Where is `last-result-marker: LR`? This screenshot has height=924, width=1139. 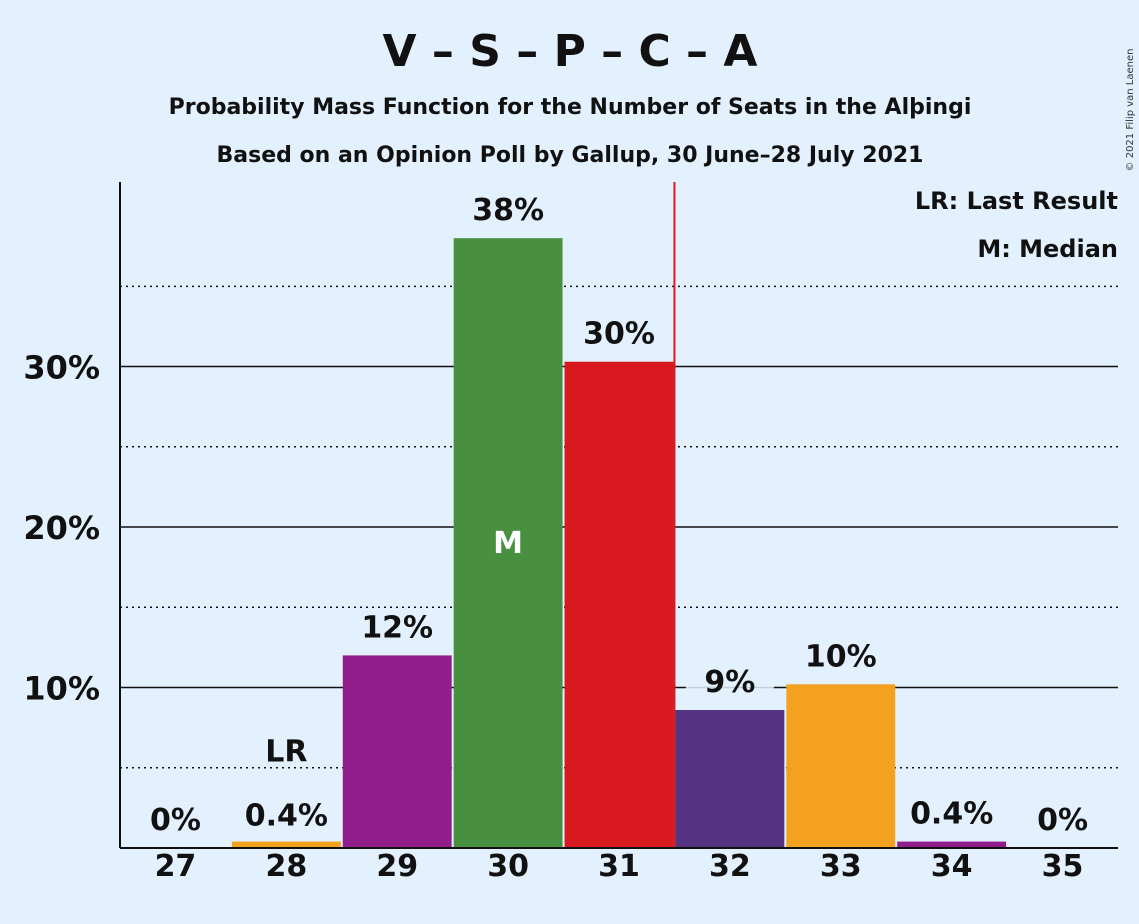 last-result-marker: LR is located at coordinates (286, 752).